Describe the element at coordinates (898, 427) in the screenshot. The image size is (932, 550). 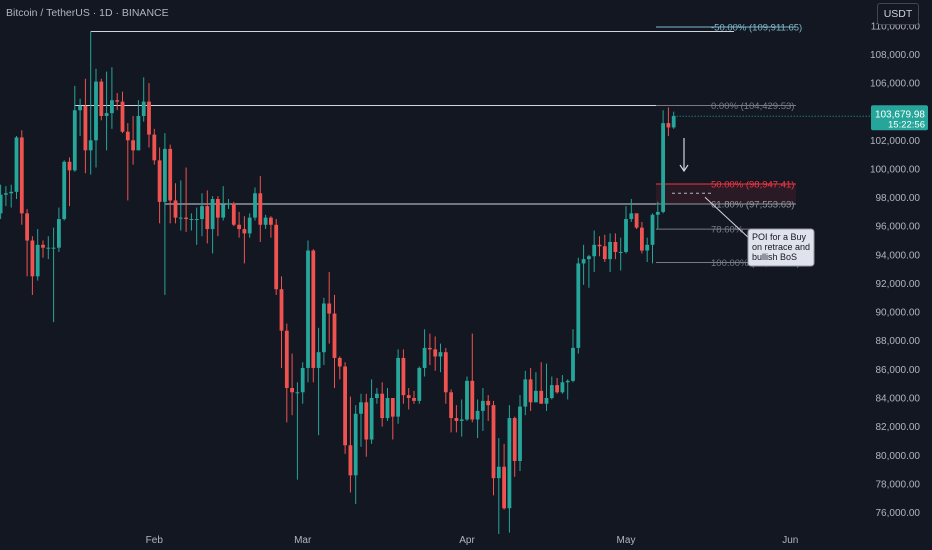
I see `y-tick-label: 82,000.00` at that location.